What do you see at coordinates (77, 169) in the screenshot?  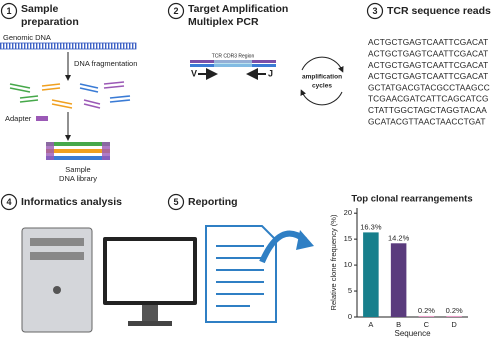 I see `label: Sample` at bounding box center [77, 169].